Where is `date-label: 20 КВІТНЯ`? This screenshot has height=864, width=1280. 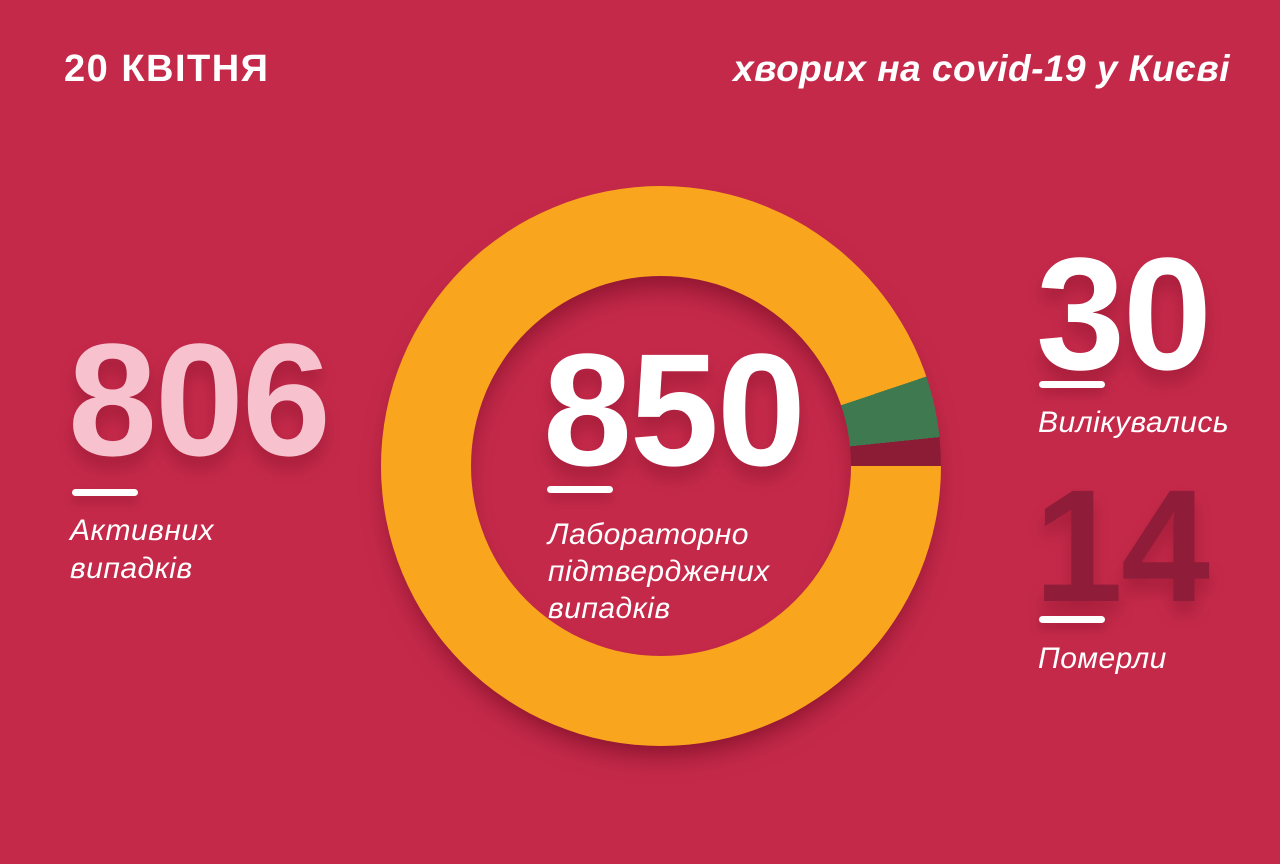
date-label: 20 КВІТНЯ is located at coordinates (167, 69).